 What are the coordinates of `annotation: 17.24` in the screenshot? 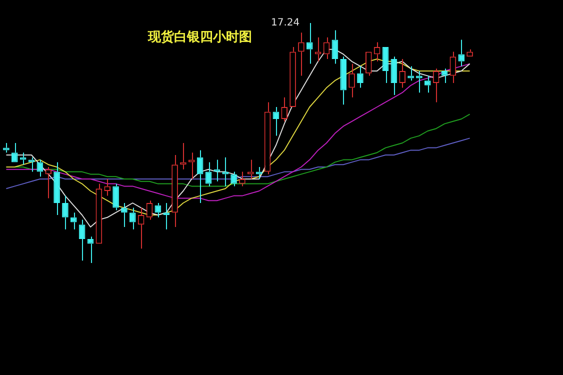 It's located at (285, 23).